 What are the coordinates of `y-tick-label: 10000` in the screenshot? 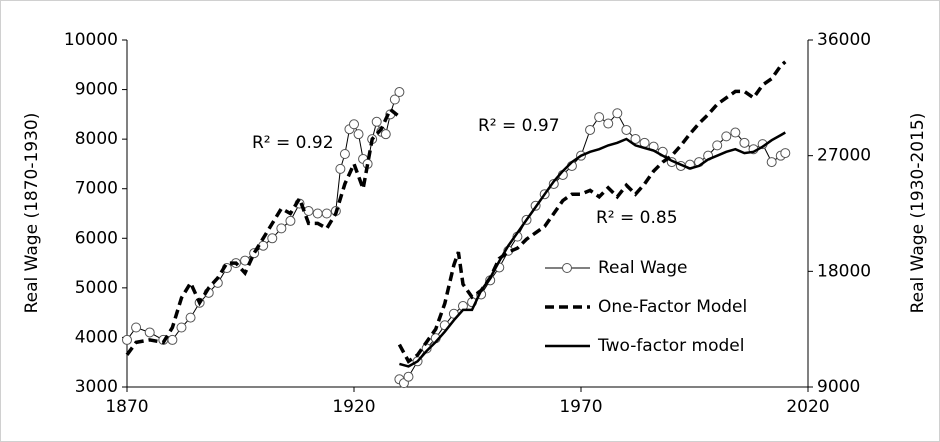 It's located at (91, 40).